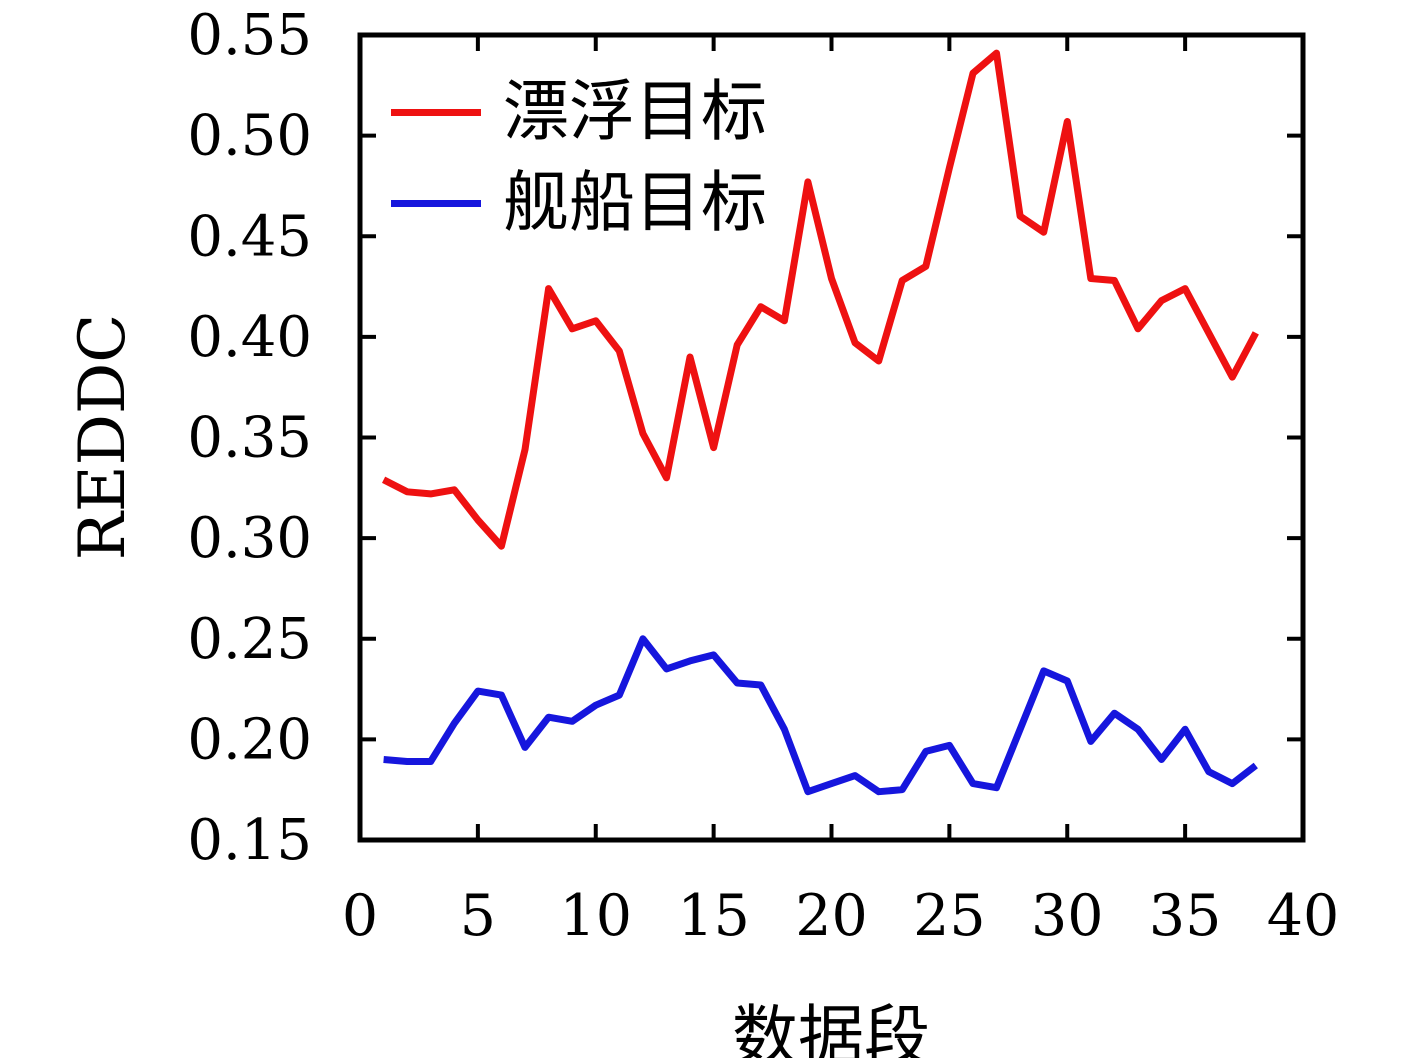 Image resolution: width=1417 pixels, height=1058 pixels. What do you see at coordinates (249, 136) in the screenshot?
I see `y-tick-label: 0.50` at bounding box center [249, 136].